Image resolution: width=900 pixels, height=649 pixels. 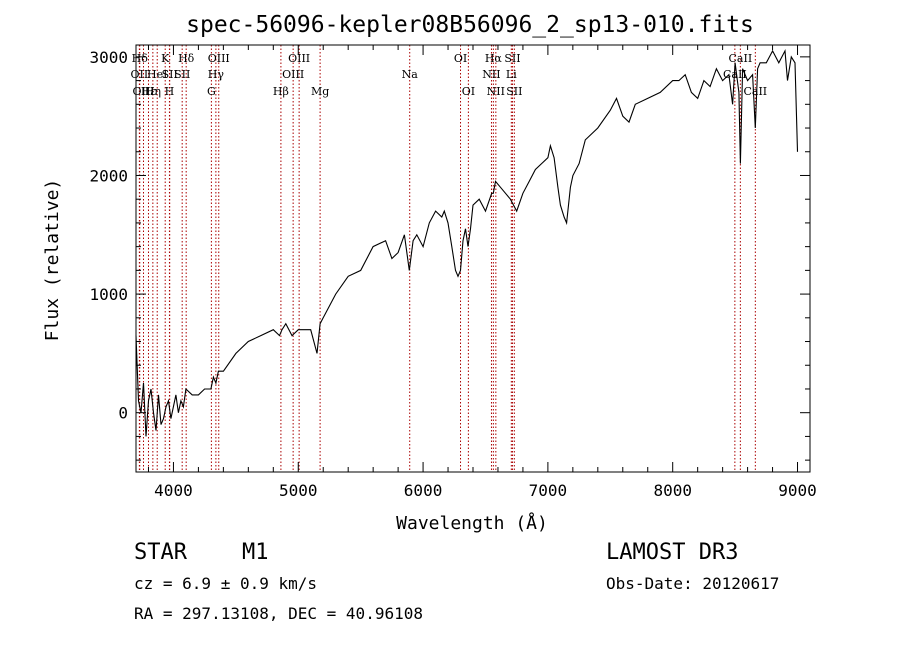 What do you see at coordinates (216, 74) in the screenshot?
I see `line-marker-label: Hγ` at bounding box center [216, 74].